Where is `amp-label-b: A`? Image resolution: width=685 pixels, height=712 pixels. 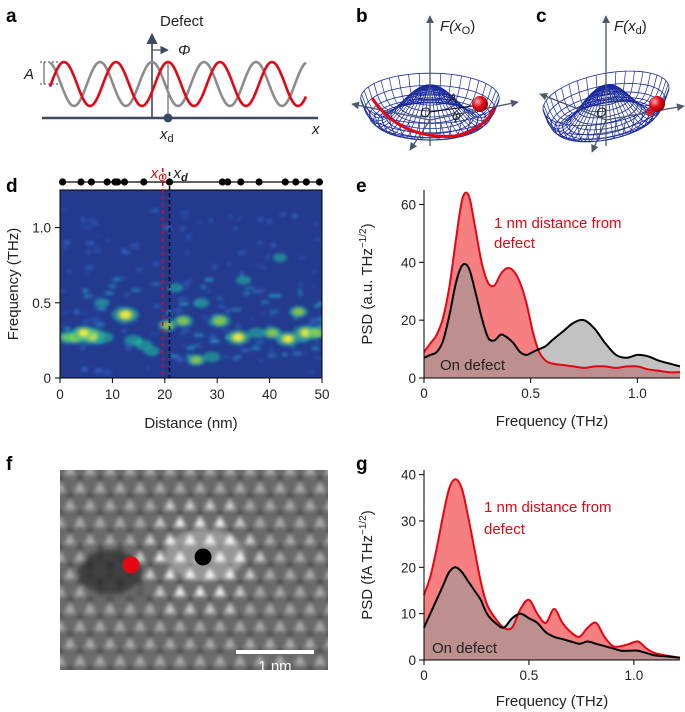
amp-label-b: A is located at coordinates (452, 98).